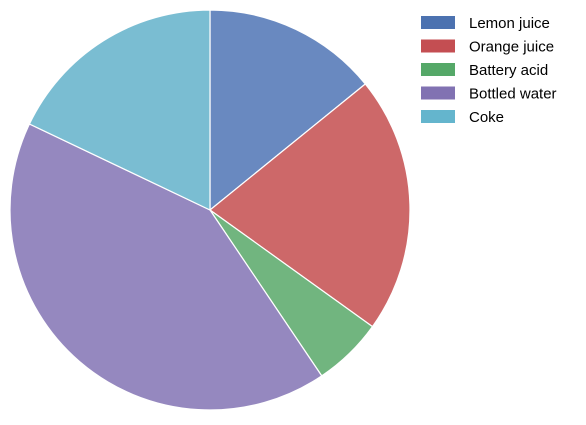 Image resolution: width=586 pixels, height=425 pixels. I want to click on legend-label-orange-juice: Orange juice, so click(511, 47).